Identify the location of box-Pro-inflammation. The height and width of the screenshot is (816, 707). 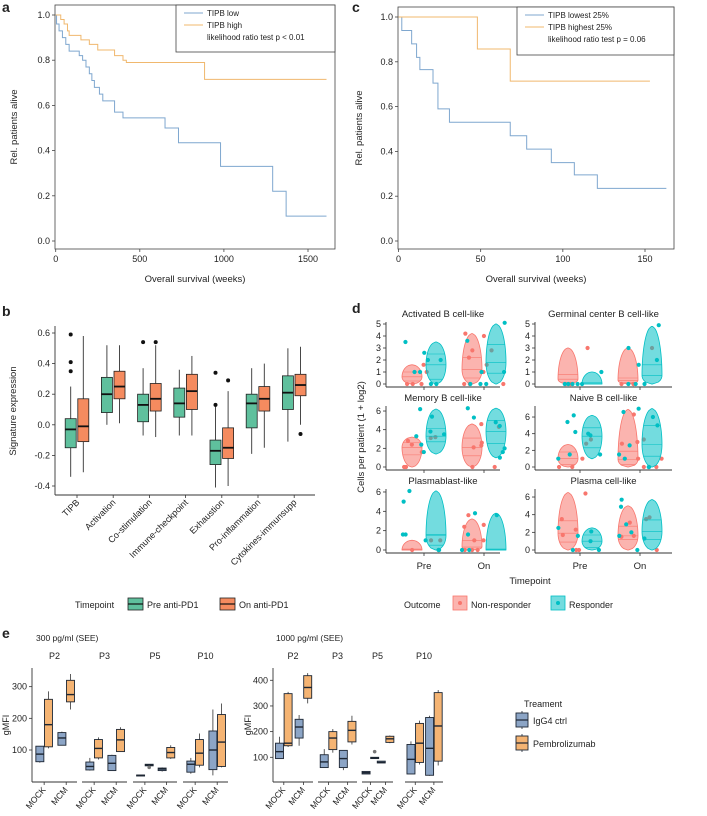
(251, 411).